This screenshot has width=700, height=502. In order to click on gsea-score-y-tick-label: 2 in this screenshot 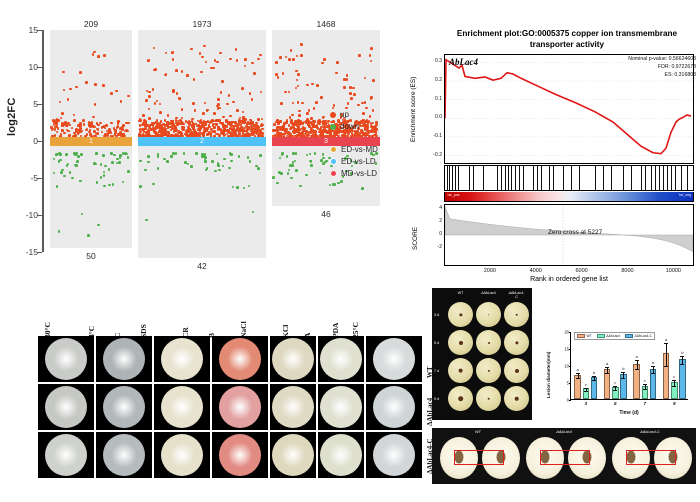, I will do `click(440, 220)`.